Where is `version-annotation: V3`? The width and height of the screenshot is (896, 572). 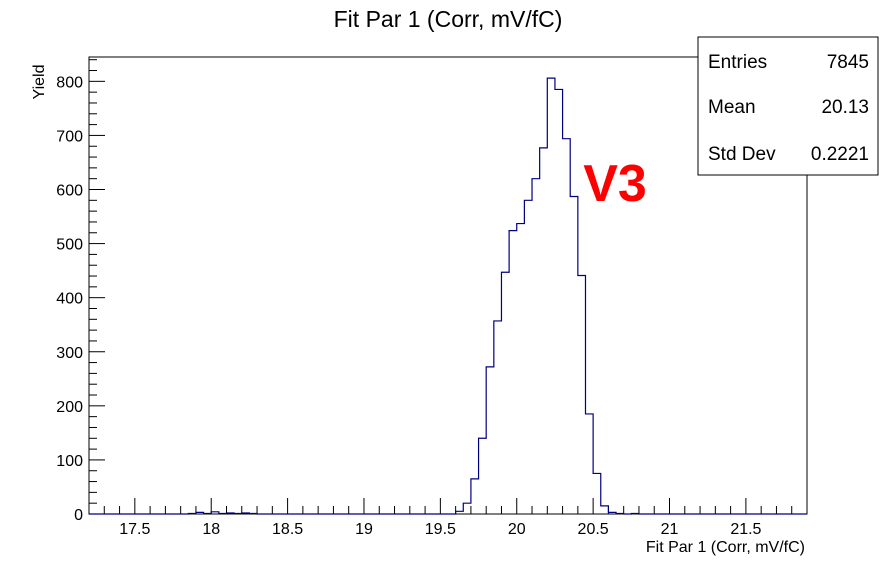 version-annotation: V3 is located at coordinates (615, 184).